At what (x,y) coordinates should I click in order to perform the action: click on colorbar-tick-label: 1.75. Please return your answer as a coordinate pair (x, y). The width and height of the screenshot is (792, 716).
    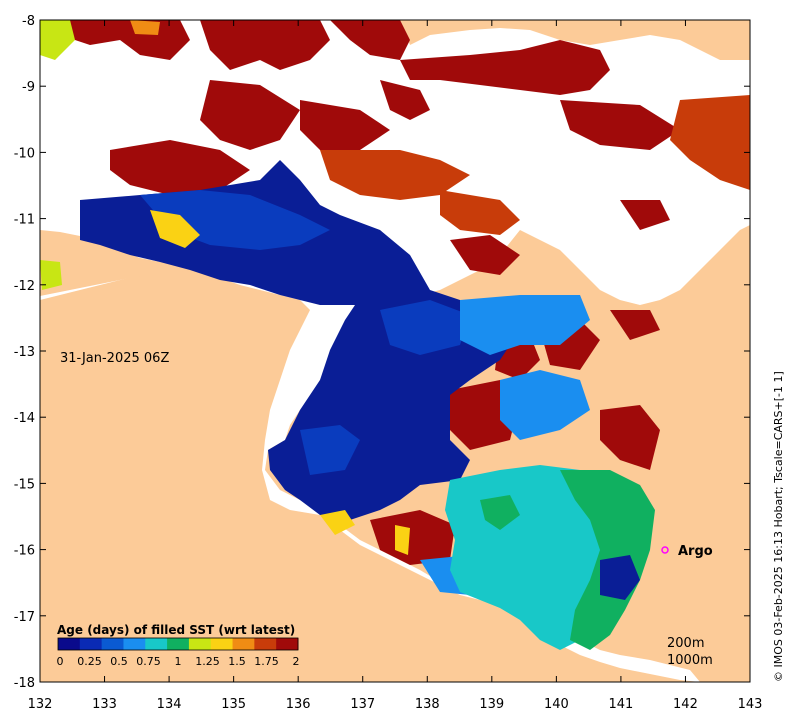
    Looking at the image, I should click on (266, 661).